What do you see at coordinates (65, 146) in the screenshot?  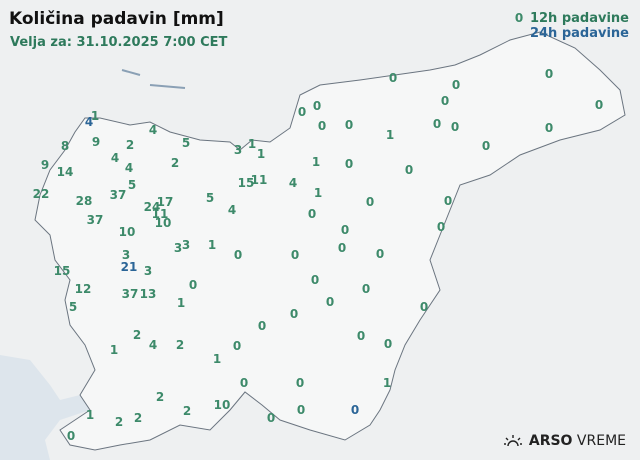 I see `station-value: 8` at bounding box center [65, 146].